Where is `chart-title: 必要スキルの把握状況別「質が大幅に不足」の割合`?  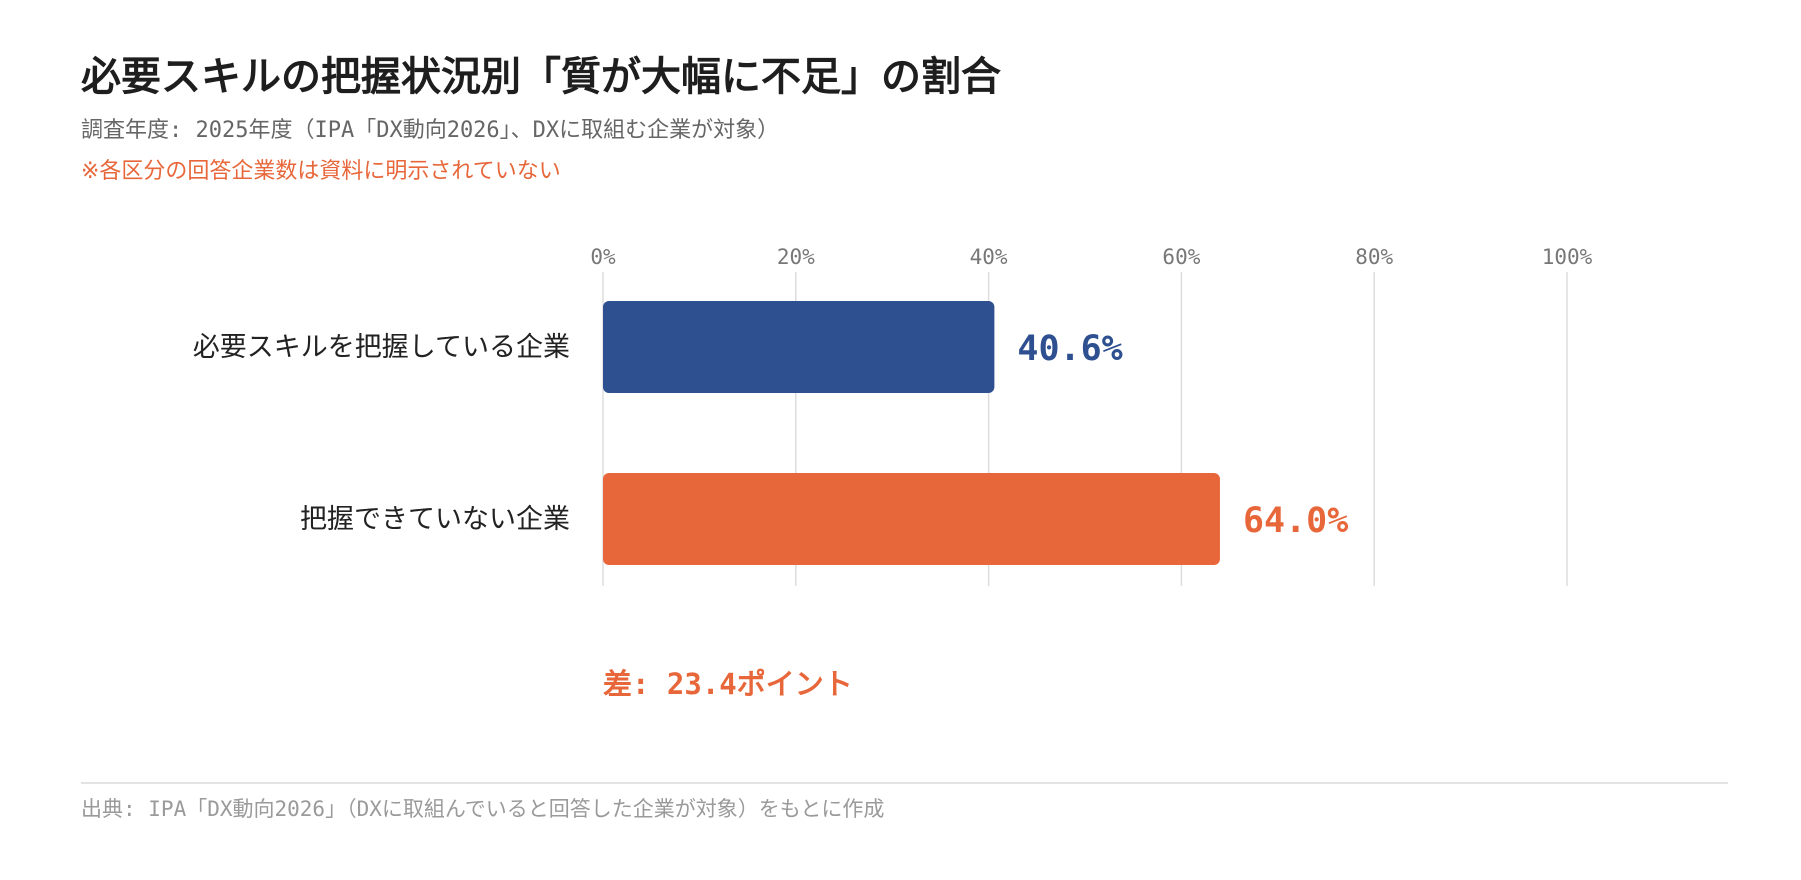 chart-title: 必要スキルの把握状況別「質が大幅に不足」の割合 is located at coordinates (541, 77).